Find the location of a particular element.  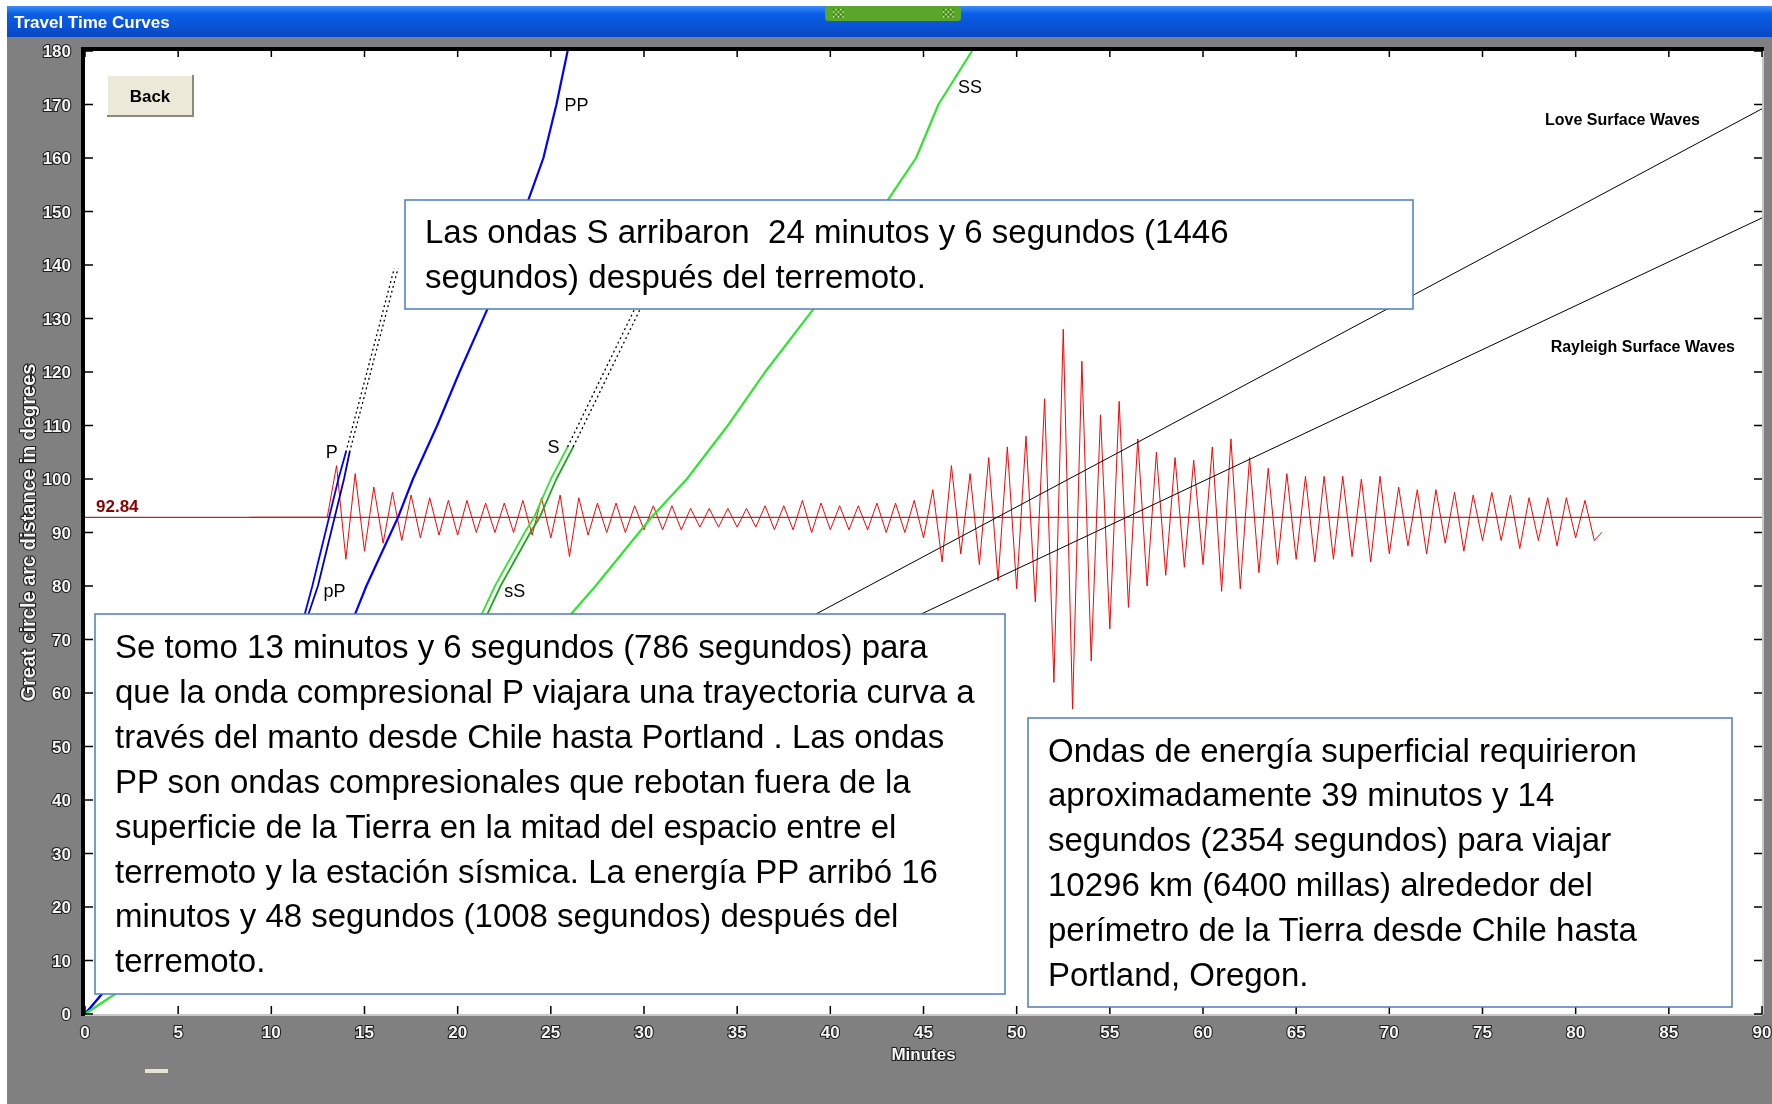

x-tick-label: 10 is located at coordinates (271, 1032).